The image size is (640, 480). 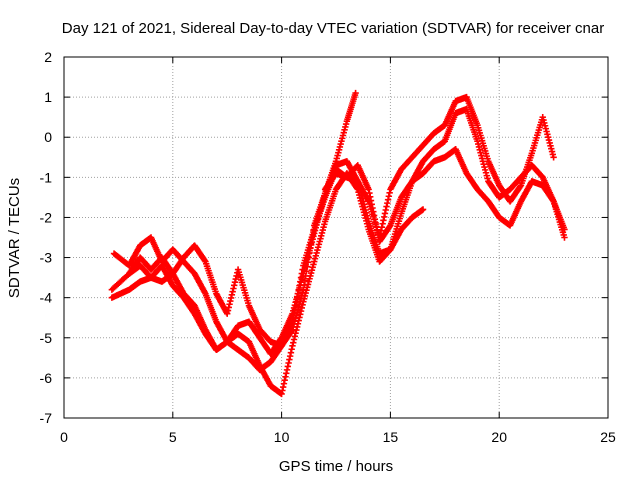 I want to click on y-tick-label: -6, so click(x=46, y=378).